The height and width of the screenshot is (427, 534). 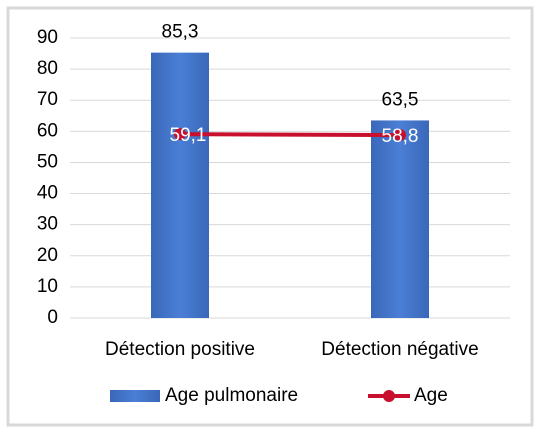 What do you see at coordinates (52, 317) in the screenshot?
I see `y-tick-label: 0` at bounding box center [52, 317].